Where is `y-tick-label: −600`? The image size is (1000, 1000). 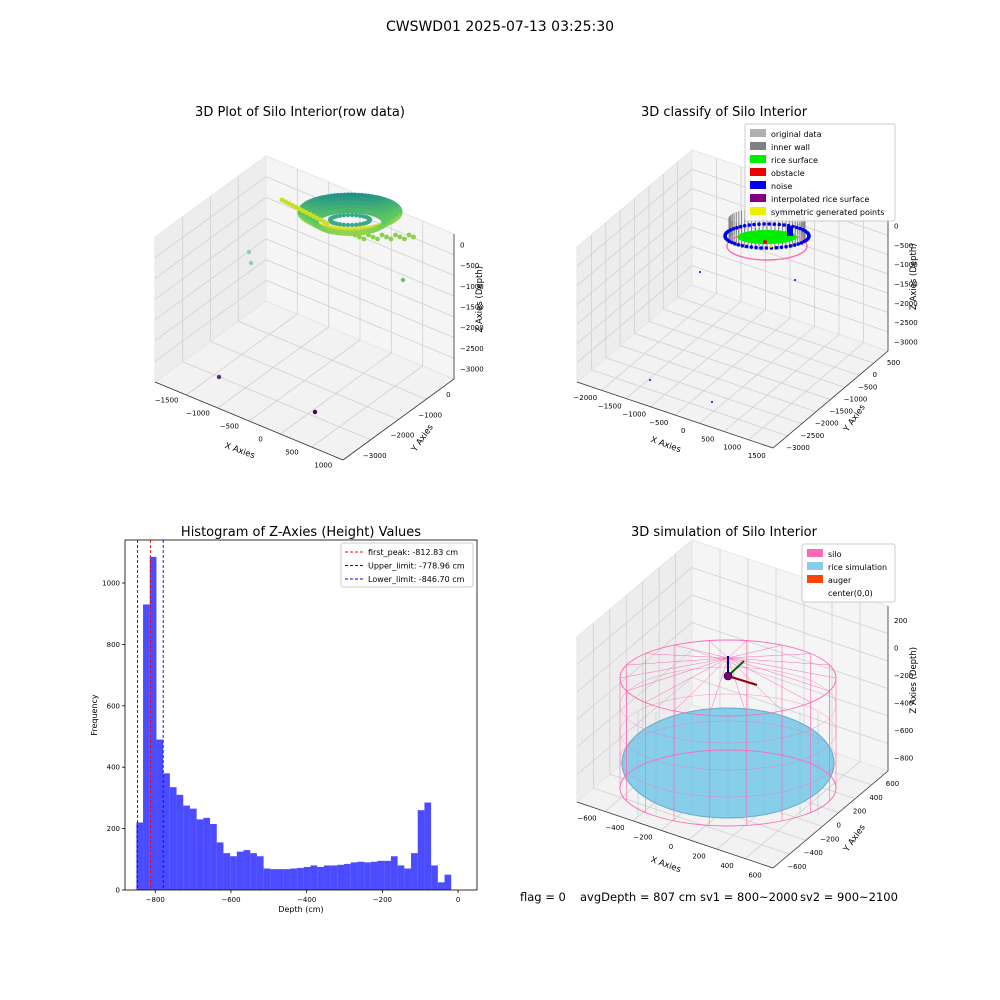
y-tick-label: −600 is located at coordinates (796, 867).